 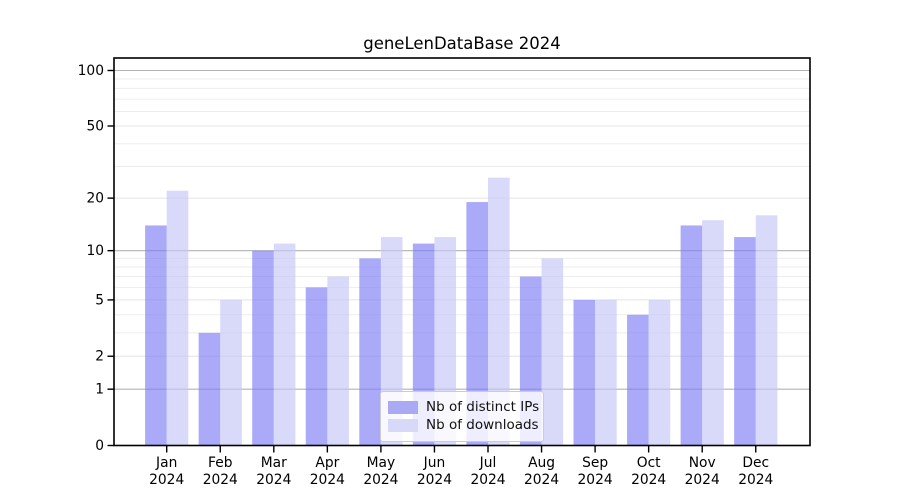 What do you see at coordinates (156, 335) in the screenshot?
I see `bar-jan-distinct-ips` at bounding box center [156, 335].